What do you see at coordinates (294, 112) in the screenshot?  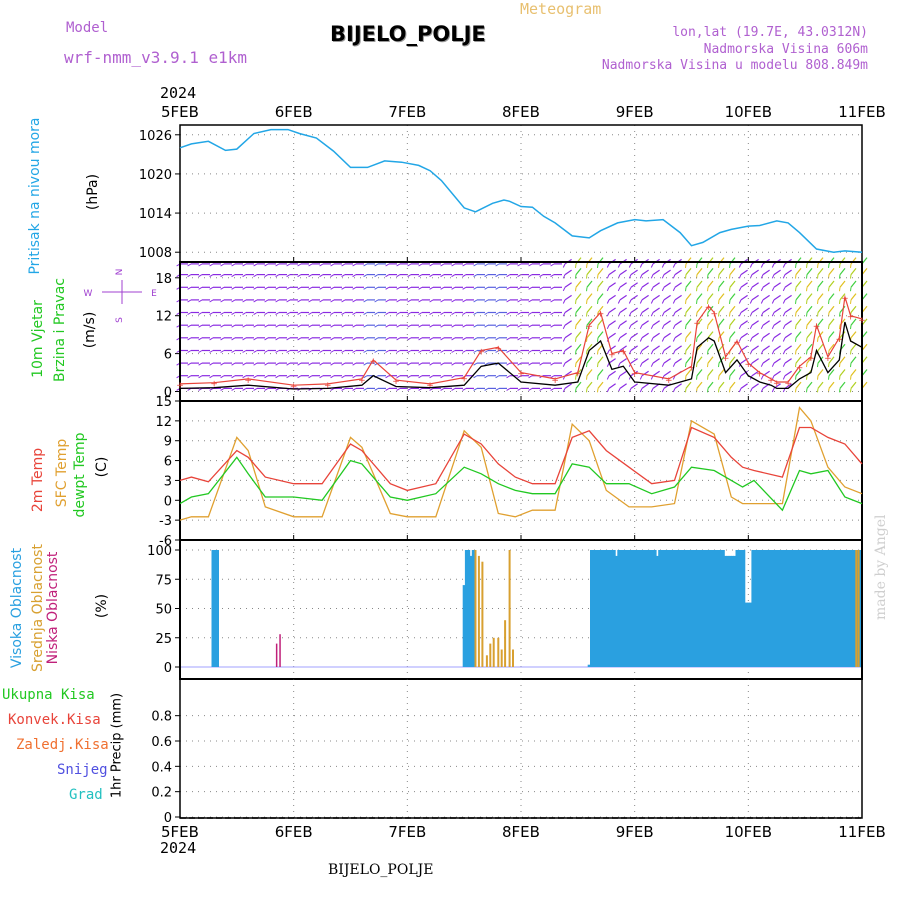 I see `x-tick-label-top: 6FEB` at bounding box center [294, 112].